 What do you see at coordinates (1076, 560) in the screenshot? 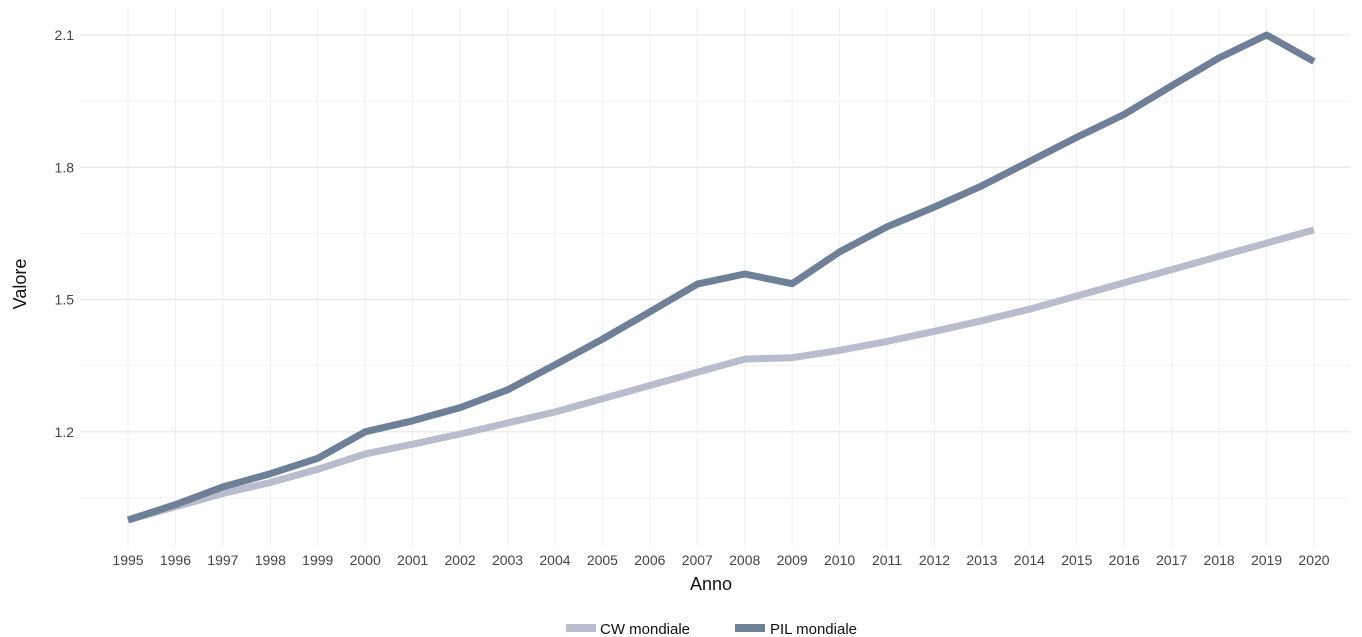
I see `x-tick-label: 2015` at bounding box center [1076, 560].